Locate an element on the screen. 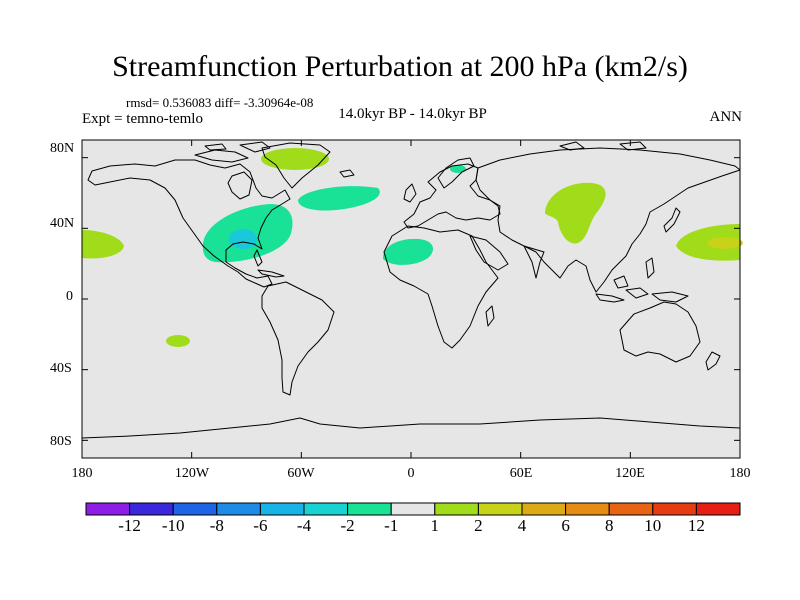 The height and width of the screenshot is (600, 800). coast-indonesia is located at coordinates (642, 289).